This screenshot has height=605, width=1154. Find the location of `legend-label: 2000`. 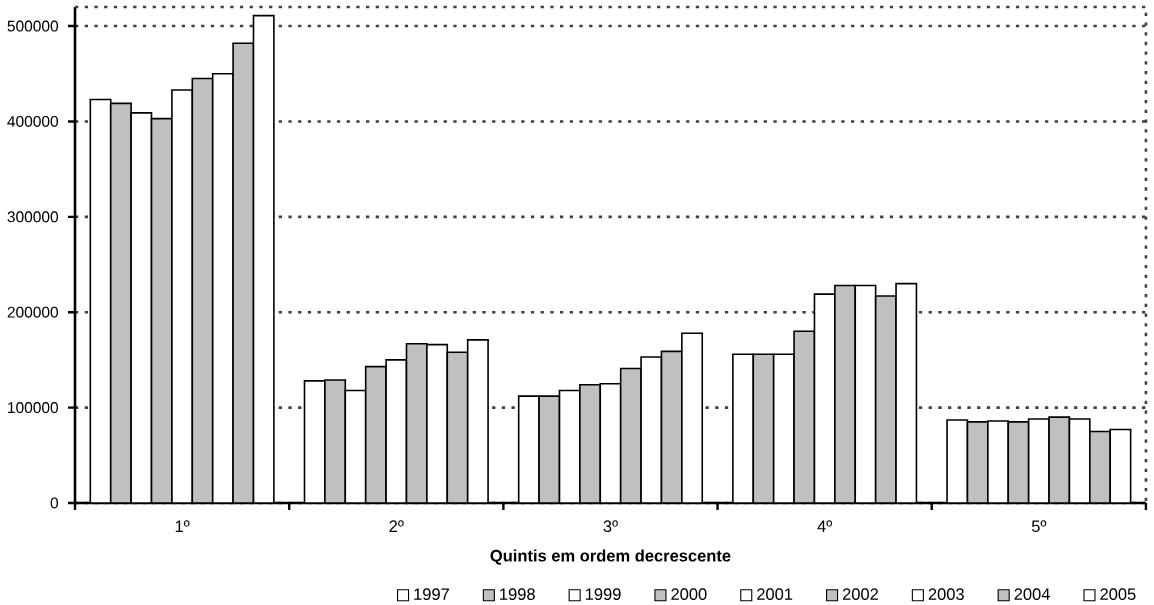

legend-label: 2000 is located at coordinates (689, 594).